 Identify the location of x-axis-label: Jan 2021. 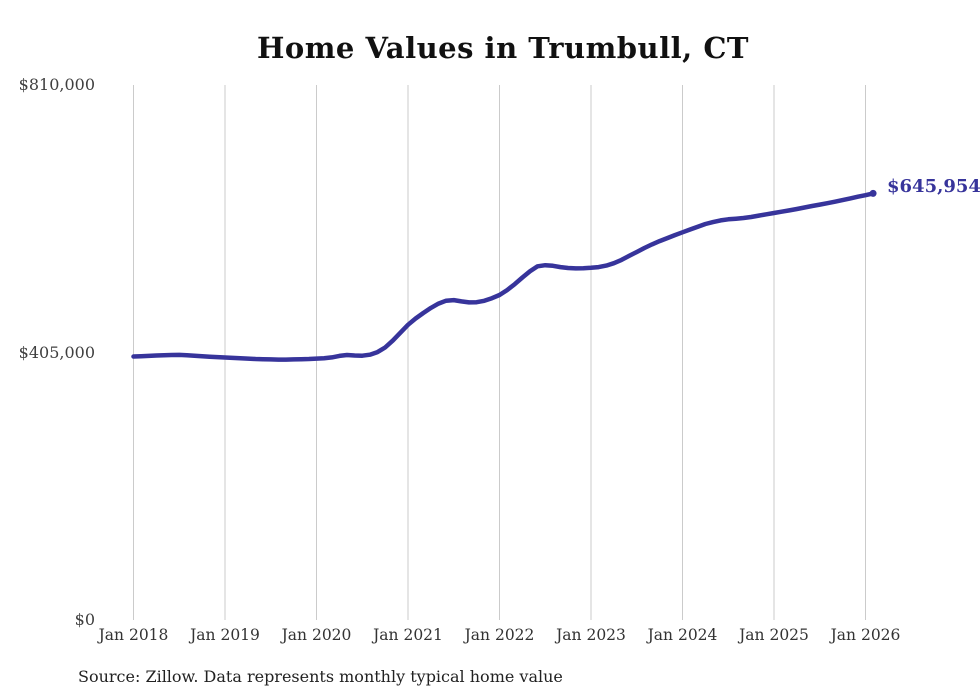
(408, 635).